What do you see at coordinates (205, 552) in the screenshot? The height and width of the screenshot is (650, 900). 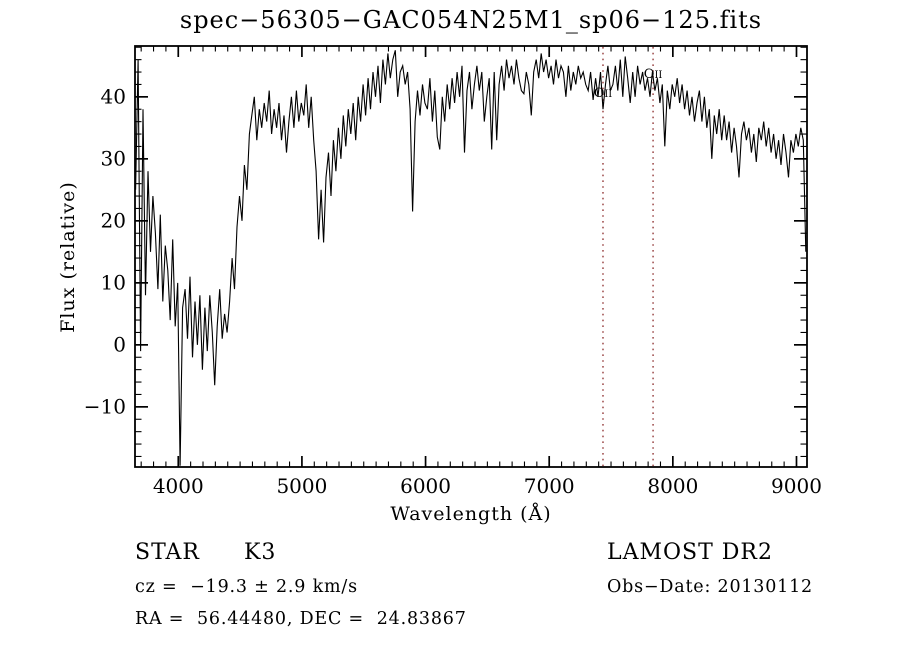 I see `classification-line: STAR K3` at bounding box center [205, 552].